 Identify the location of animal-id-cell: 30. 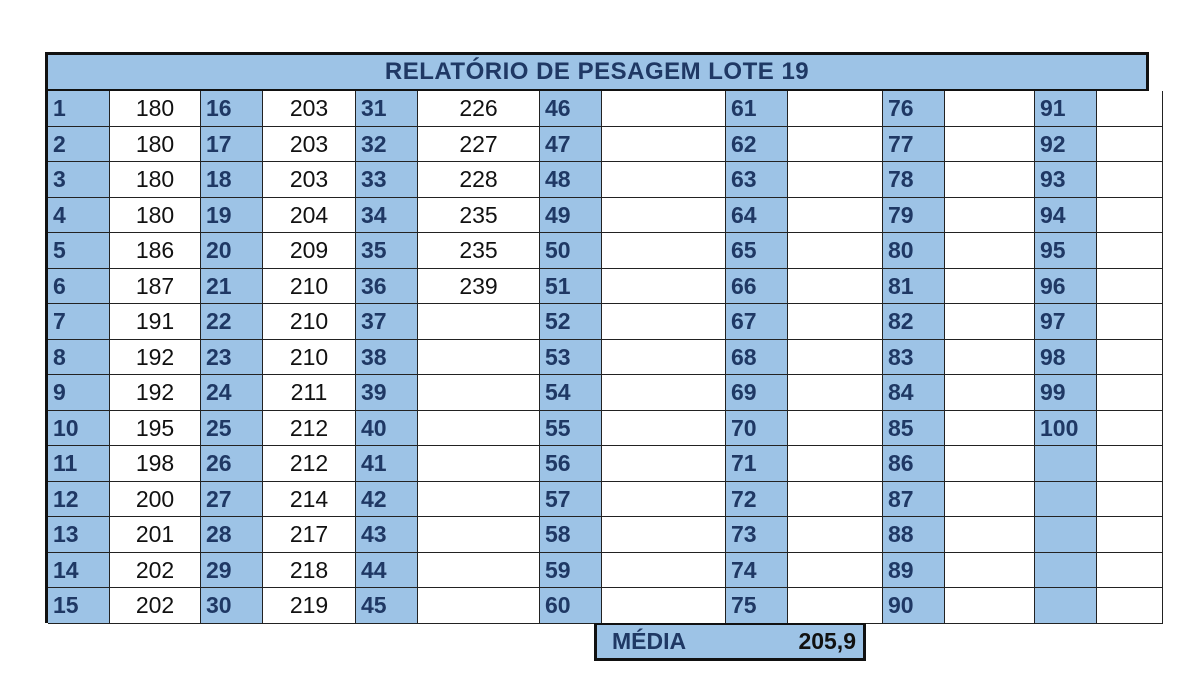
(232, 606).